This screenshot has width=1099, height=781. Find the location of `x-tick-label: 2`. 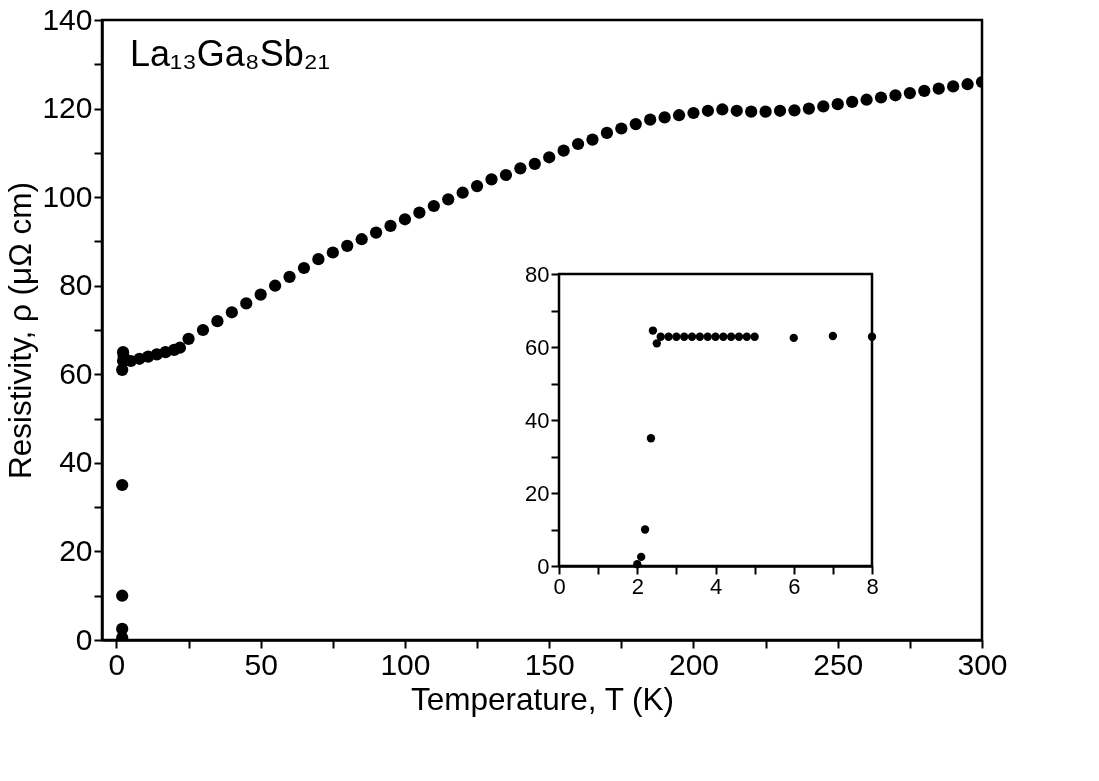

x-tick-label: 2 is located at coordinates (637, 586).